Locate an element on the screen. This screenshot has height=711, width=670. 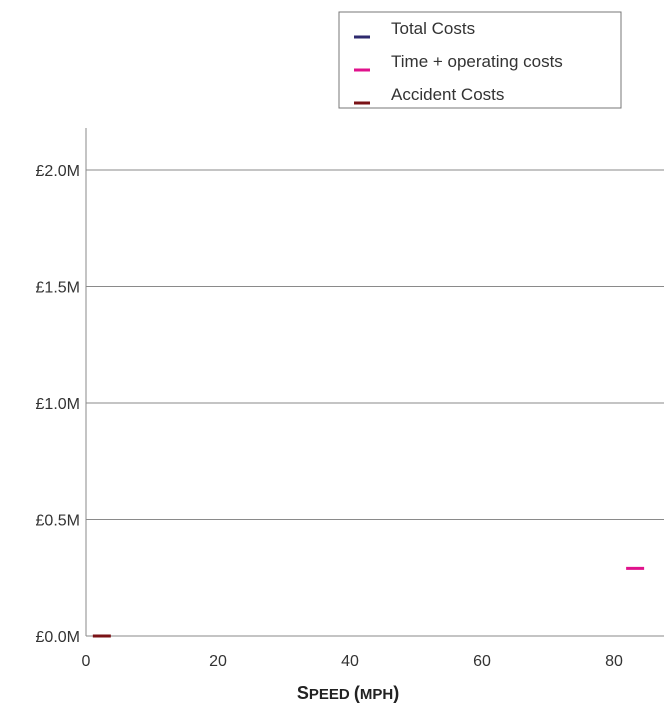
x-tick-label: 80 is located at coordinates (614, 661).